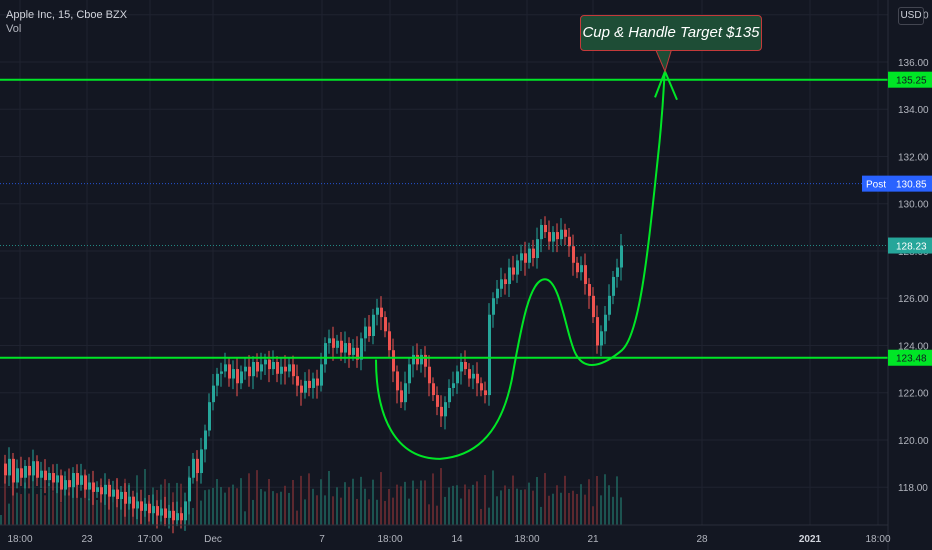 The width and height of the screenshot is (932, 550). What do you see at coordinates (913, 346) in the screenshot?
I see `price-tick-label: 124.00` at bounding box center [913, 346].